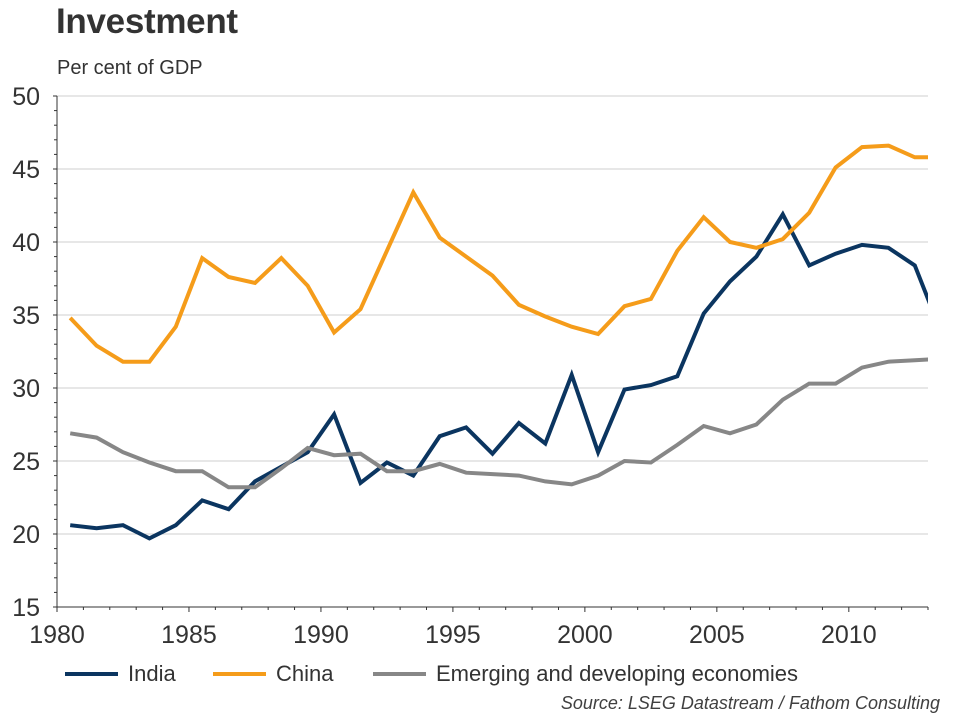 Image resolution: width=960 pixels, height=720 pixels. What do you see at coordinates (273, 674) in the screenshot?
I see `legend-item-china: China` at bounding box center [273, 674].